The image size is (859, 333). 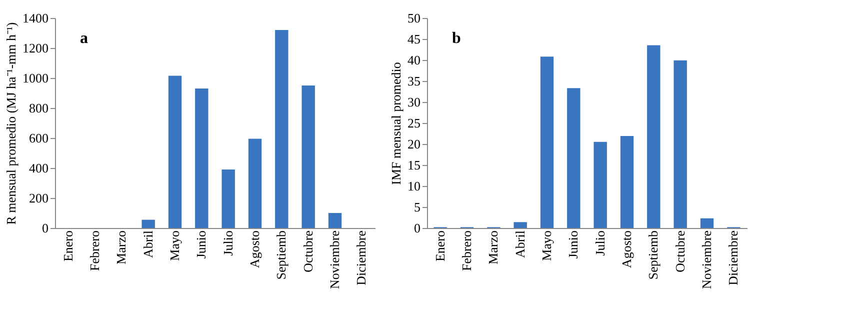 I want to click on y-tick-label: 400, so click(x=38, y=168).